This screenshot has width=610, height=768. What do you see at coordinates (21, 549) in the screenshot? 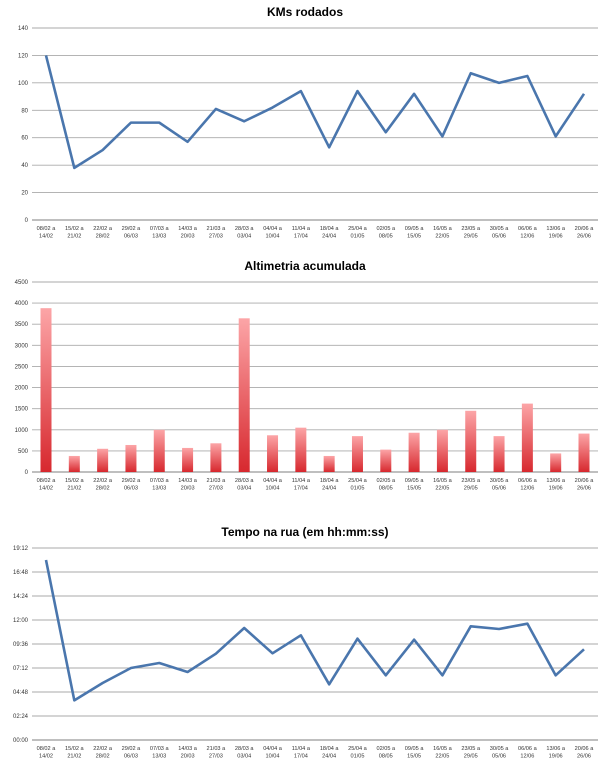
I see `y-tick-label: 19:12` at bounding box center [21, 549].